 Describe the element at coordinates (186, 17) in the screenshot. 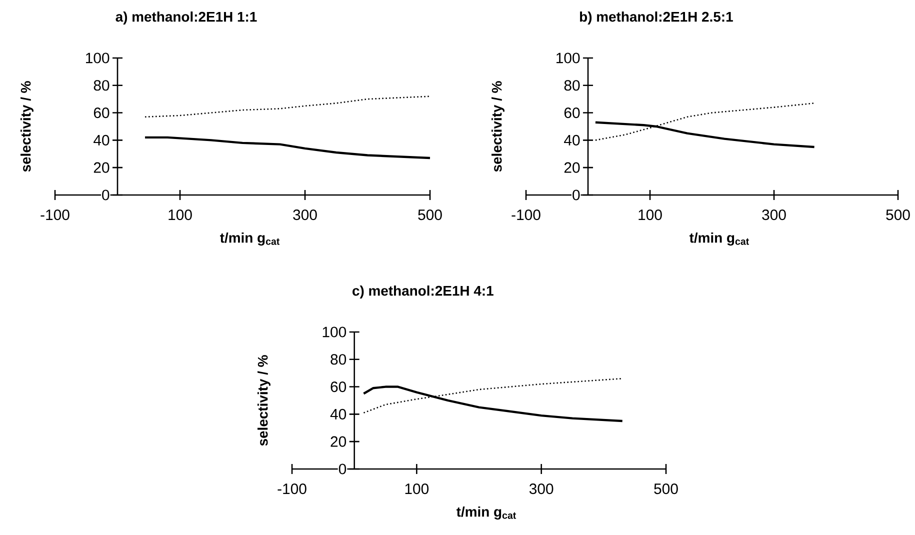

I see `chart-title: a) methanol:2E1H 1:1` at that location.